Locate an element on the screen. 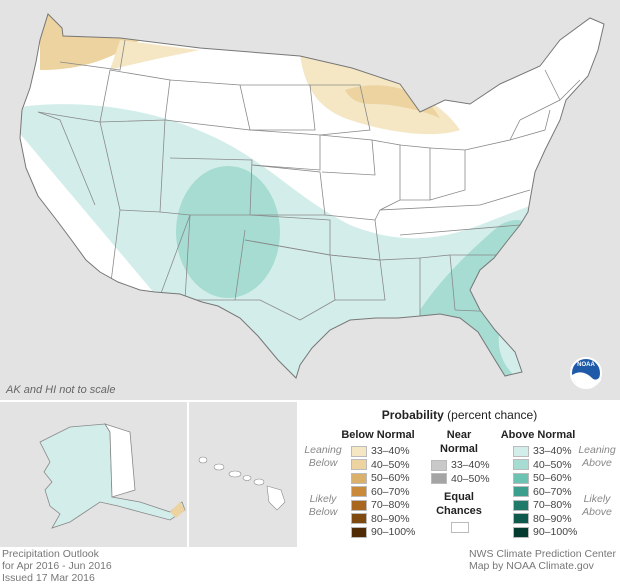 This screenshot has width=620, height=585. above-swatch-label: 70–80% is located at coordinates (552, 505).